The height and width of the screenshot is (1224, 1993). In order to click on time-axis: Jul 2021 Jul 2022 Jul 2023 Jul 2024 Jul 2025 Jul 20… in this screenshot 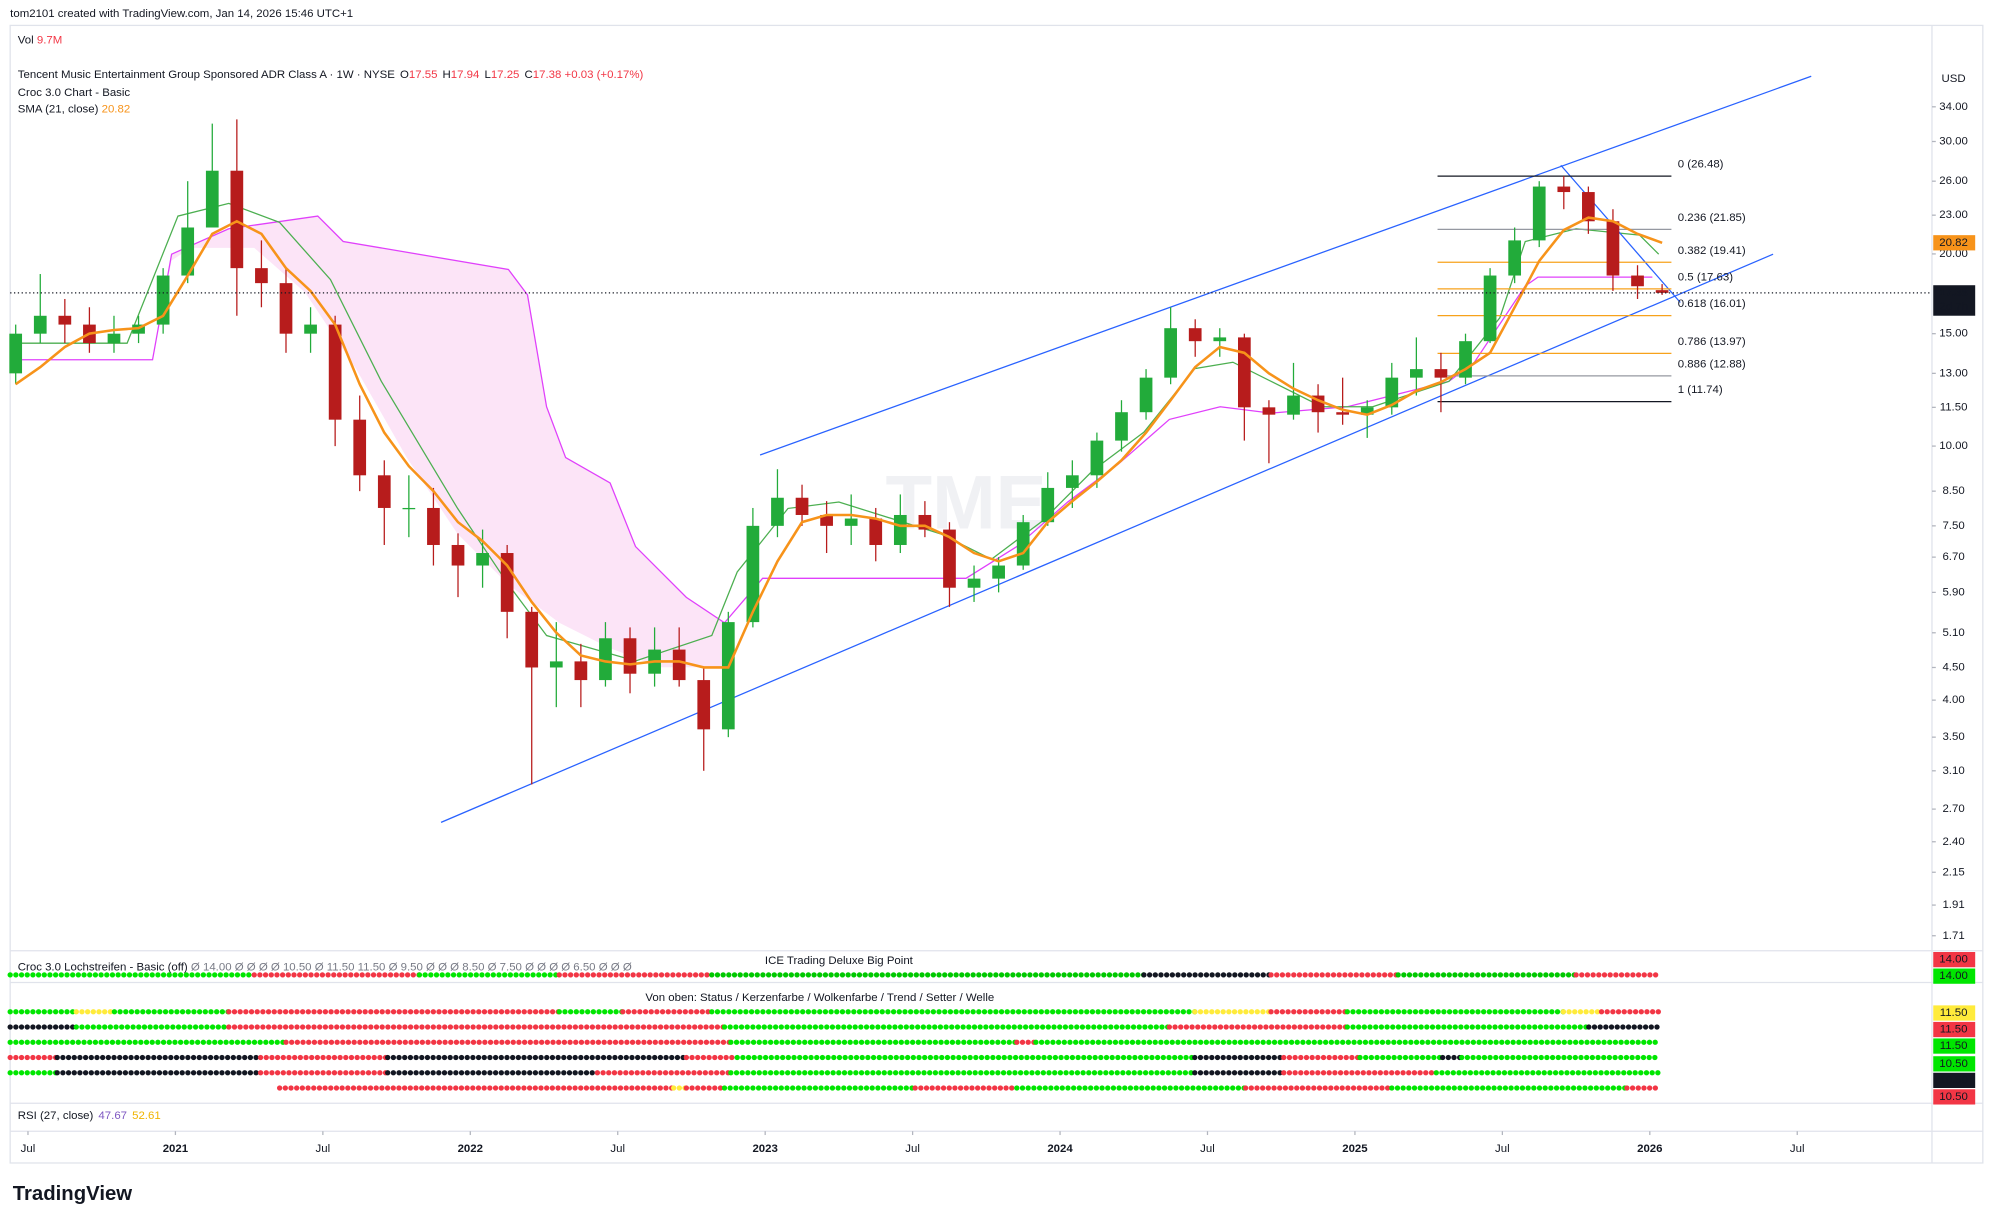, I will do `click(913, 1143)`.